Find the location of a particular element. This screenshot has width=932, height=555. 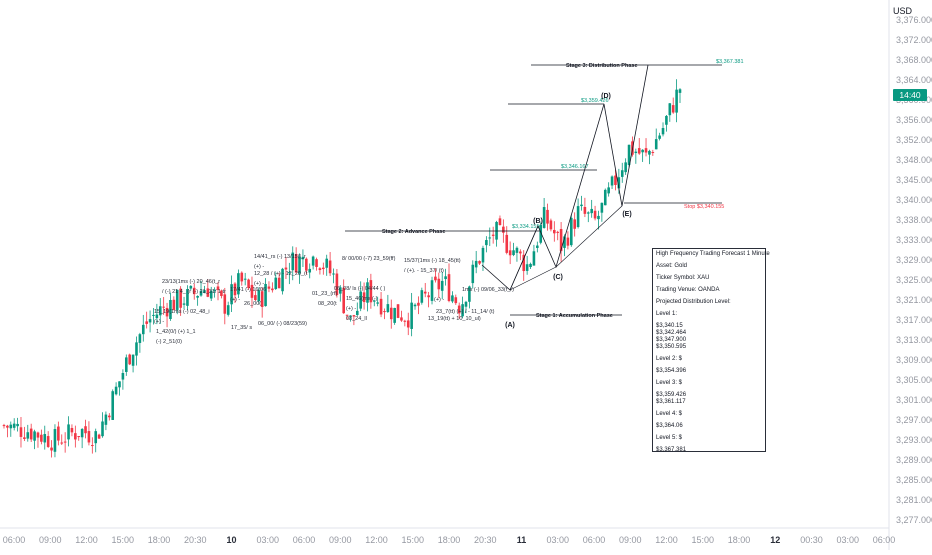

info-level3-value: $3,361.117 is located at coordinates (671, 402).